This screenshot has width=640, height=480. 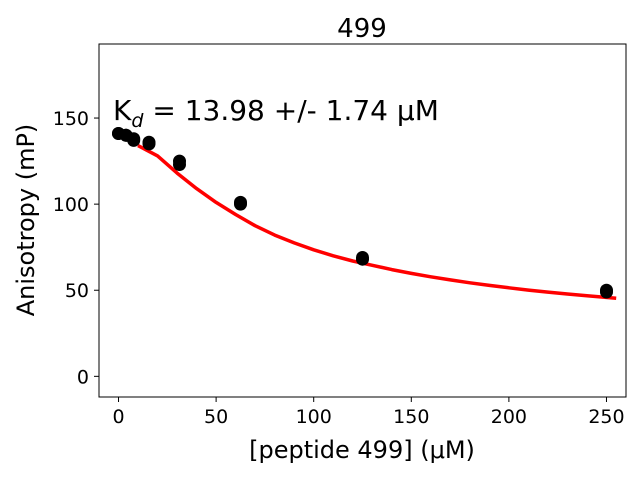 What do you see at coordinates (411, 417) in the screenshot?
I see `x-tick-label: 150` at bounding box center [411, 417].